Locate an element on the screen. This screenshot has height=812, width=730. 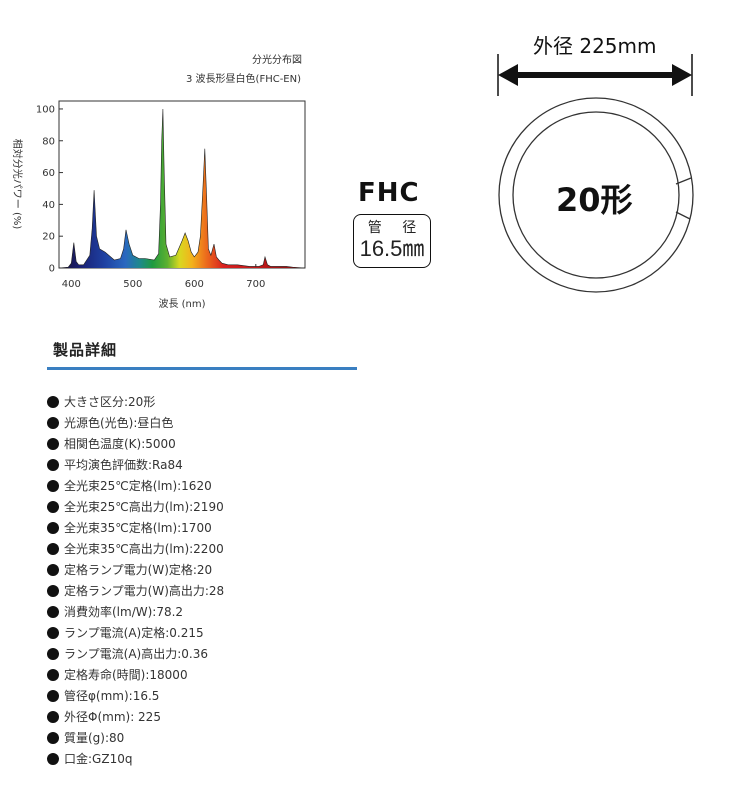
spec-item: 消費効率(lm/W):78.2 is located at coordinates (135, 612).